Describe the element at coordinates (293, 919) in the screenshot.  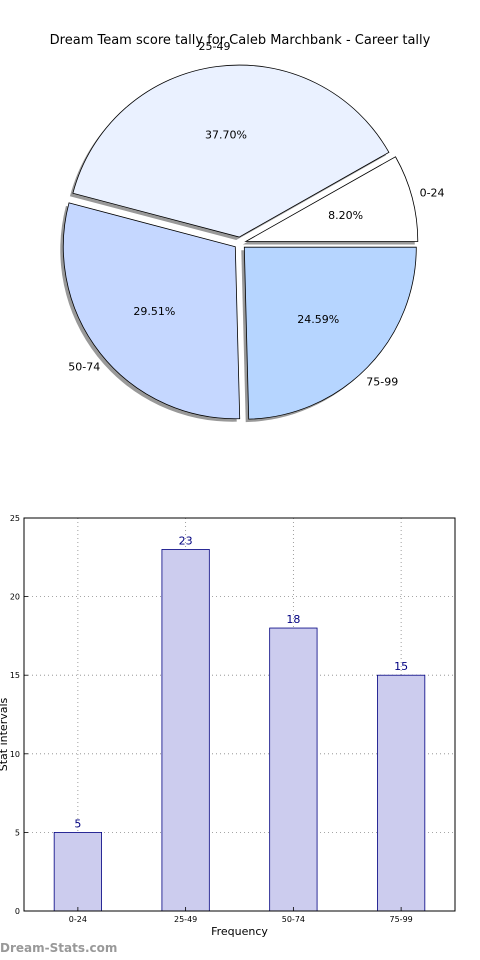
I see `x-tick-label: 50-74` at that location.